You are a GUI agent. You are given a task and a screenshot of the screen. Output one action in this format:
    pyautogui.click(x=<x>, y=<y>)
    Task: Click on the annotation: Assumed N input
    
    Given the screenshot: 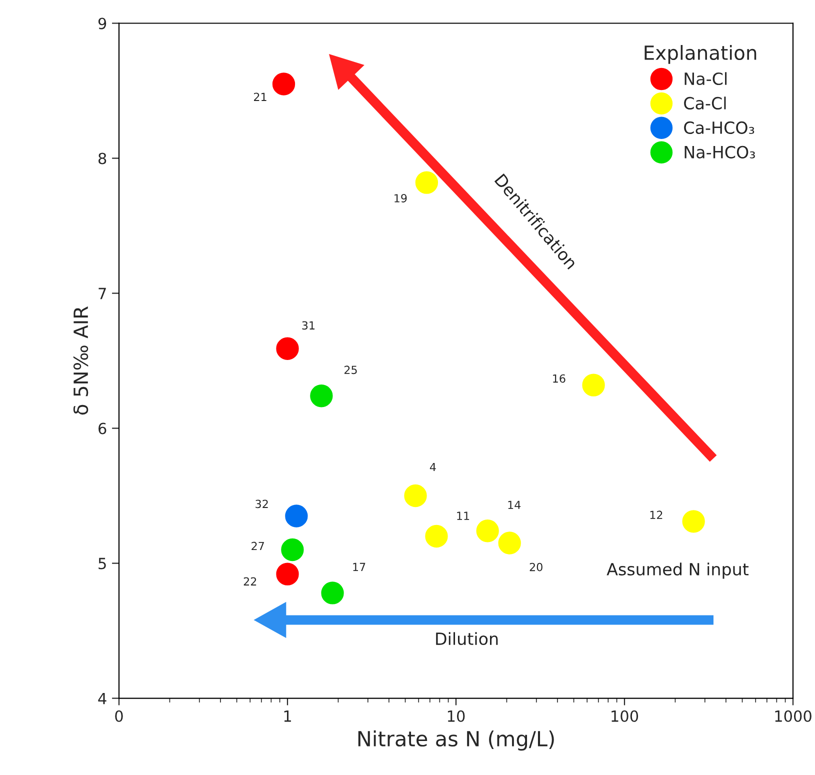 What is the action you would take?
    pyautogui.click(x=677, y=570)
    